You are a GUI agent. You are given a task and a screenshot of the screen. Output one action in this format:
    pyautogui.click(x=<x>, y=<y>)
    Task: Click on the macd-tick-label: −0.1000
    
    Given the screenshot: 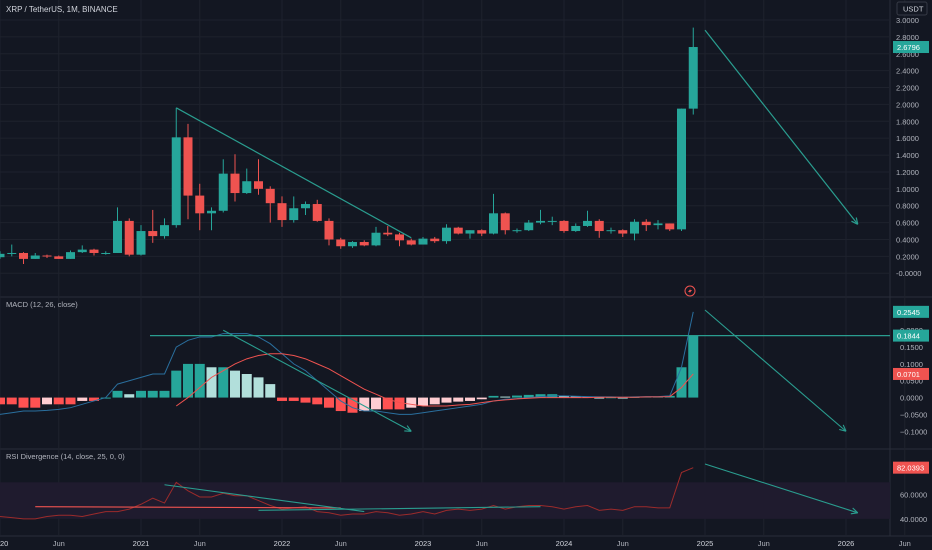 What is the action you would take?
    pyautogui.click(x=913, y=431)
    